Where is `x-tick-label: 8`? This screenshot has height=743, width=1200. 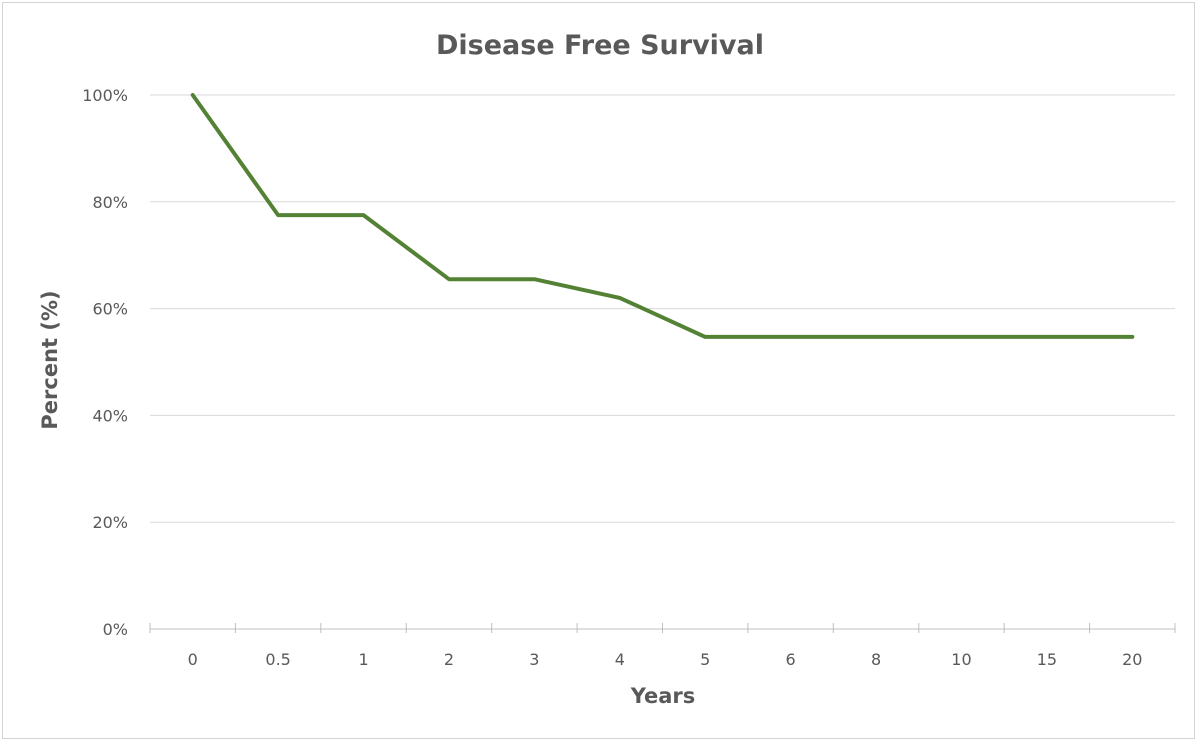
x-tick-label: 8 is located at coordinates (876, 659).